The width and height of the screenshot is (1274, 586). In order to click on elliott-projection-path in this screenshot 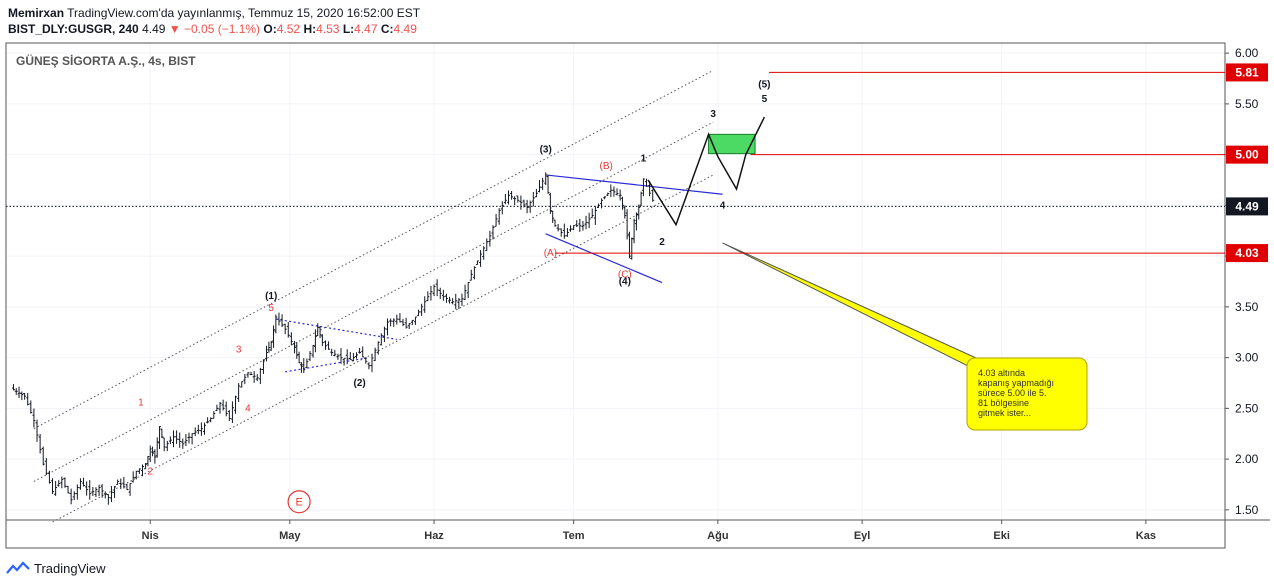, I will do `click(706, 171)`.